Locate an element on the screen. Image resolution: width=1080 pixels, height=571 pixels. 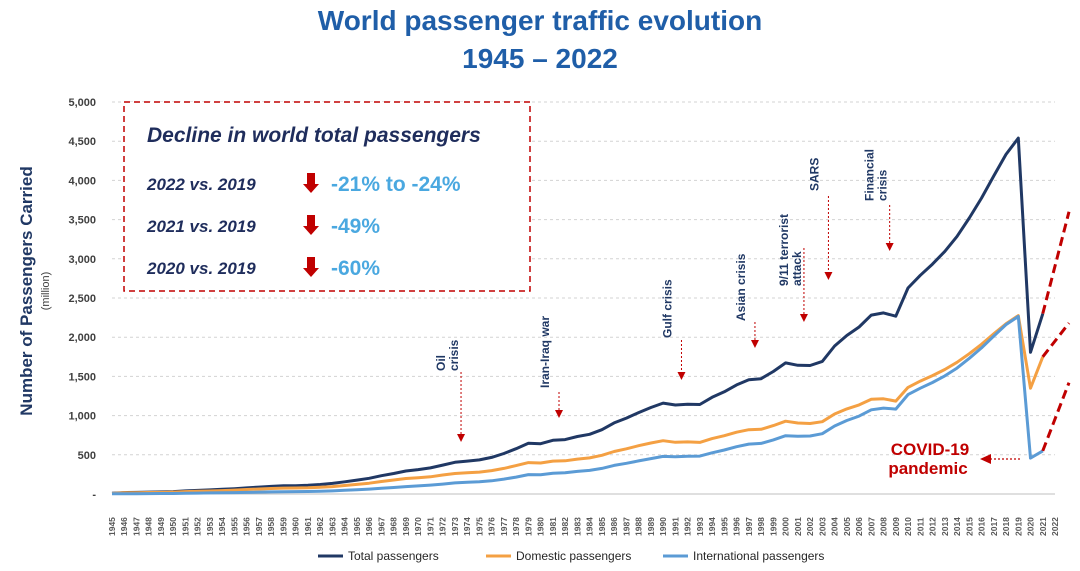
x-tick-label: 1948 is located at coordinates (149, 526).